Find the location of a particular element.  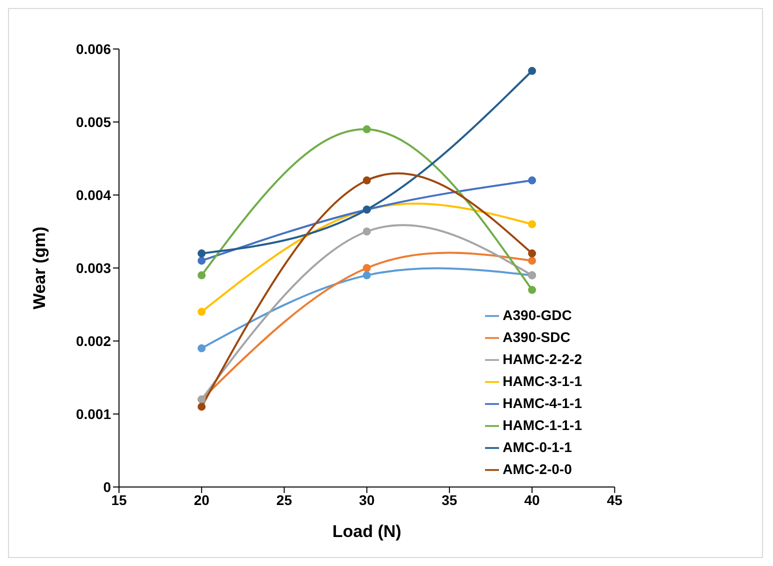

x-tick-label: 35 is located at coordinates (450, 500).